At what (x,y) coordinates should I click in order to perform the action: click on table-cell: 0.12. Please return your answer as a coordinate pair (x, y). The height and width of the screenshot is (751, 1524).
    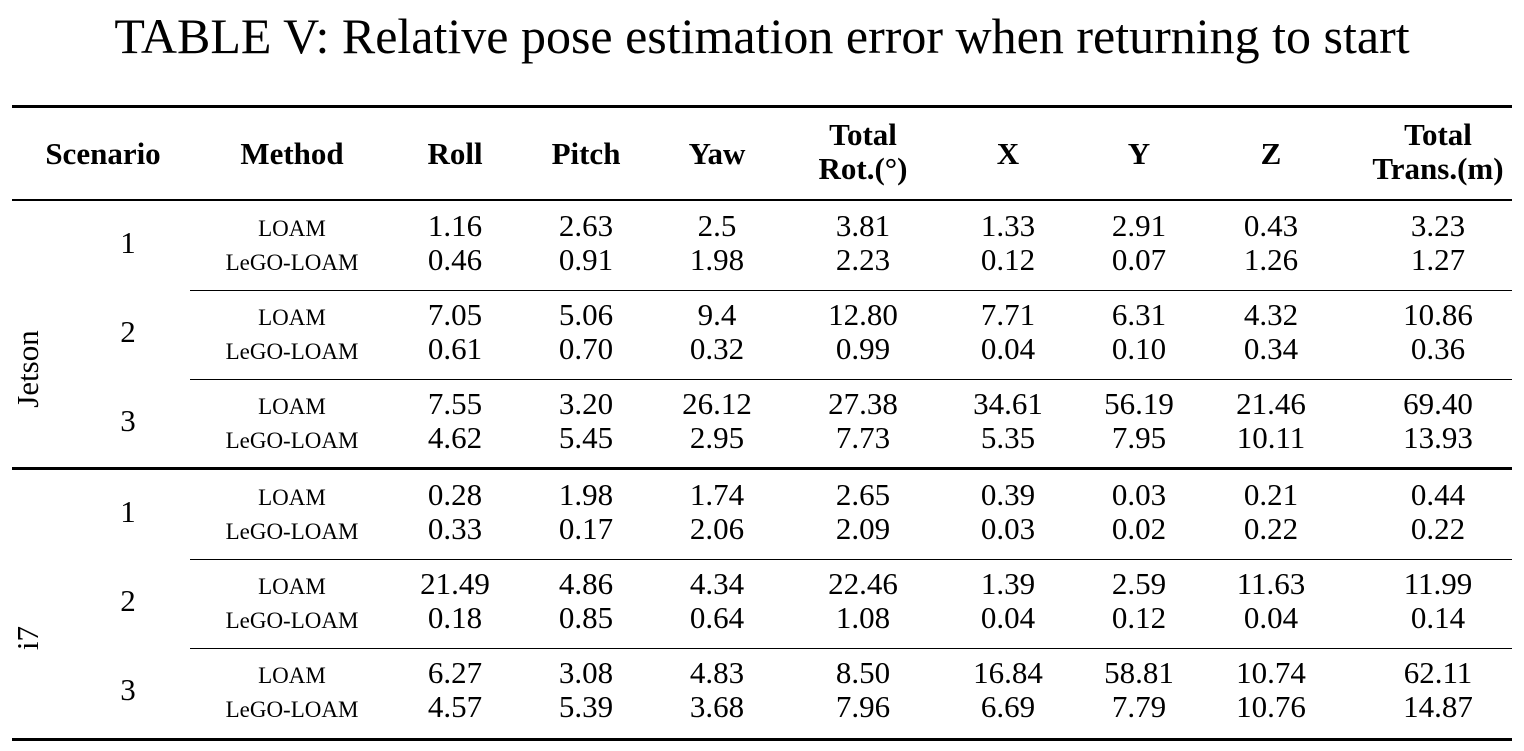
    Looking at the image, I should click on (1139, 617).